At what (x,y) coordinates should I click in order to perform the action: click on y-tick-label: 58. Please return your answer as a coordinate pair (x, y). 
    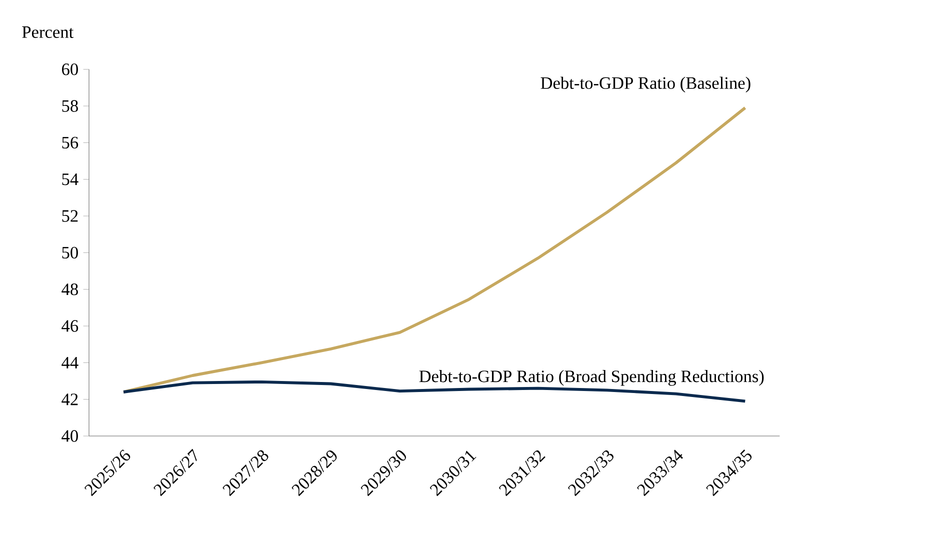
    Looking at the image, I should click on (70, 106).